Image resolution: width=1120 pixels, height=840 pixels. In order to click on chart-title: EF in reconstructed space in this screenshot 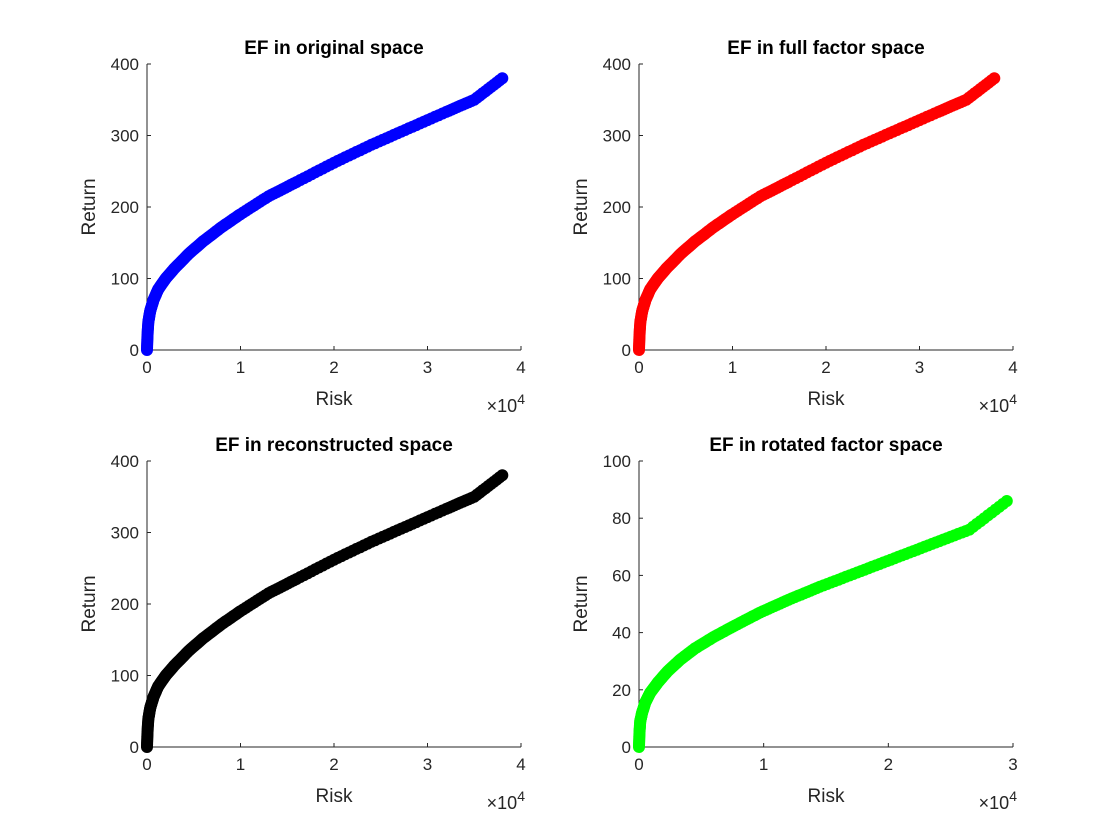, I will do `click(334, 445)`.